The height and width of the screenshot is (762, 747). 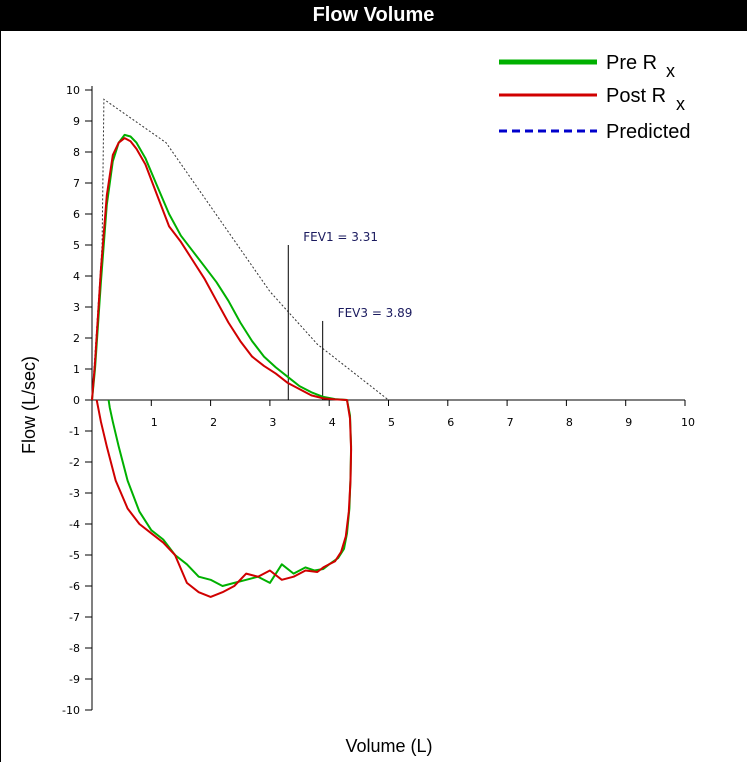 I want to click on y-tick-label: -4, so click(x=74, y=524).